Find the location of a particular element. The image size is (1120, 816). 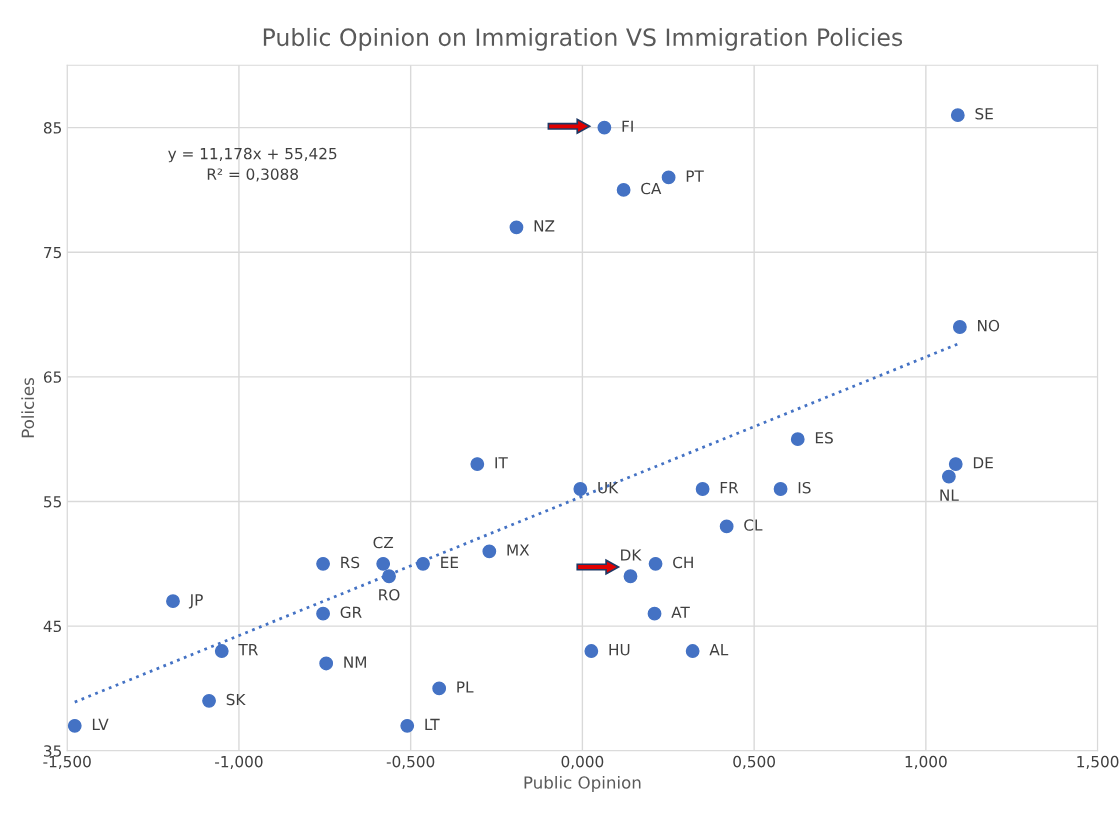

data-label: TR is located at coordinates (248, 650).